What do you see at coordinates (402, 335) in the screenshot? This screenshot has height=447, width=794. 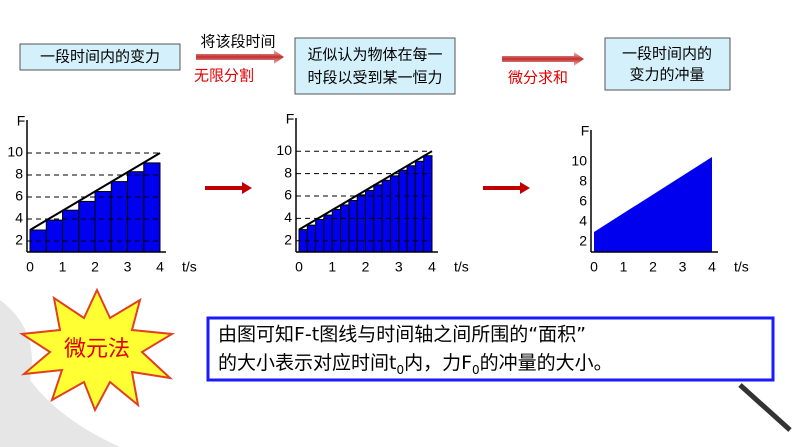 I see `conclusion-text: 由图可知F-t图线与时间轴之间所围的“面积”` at bounding box center [402, 335].